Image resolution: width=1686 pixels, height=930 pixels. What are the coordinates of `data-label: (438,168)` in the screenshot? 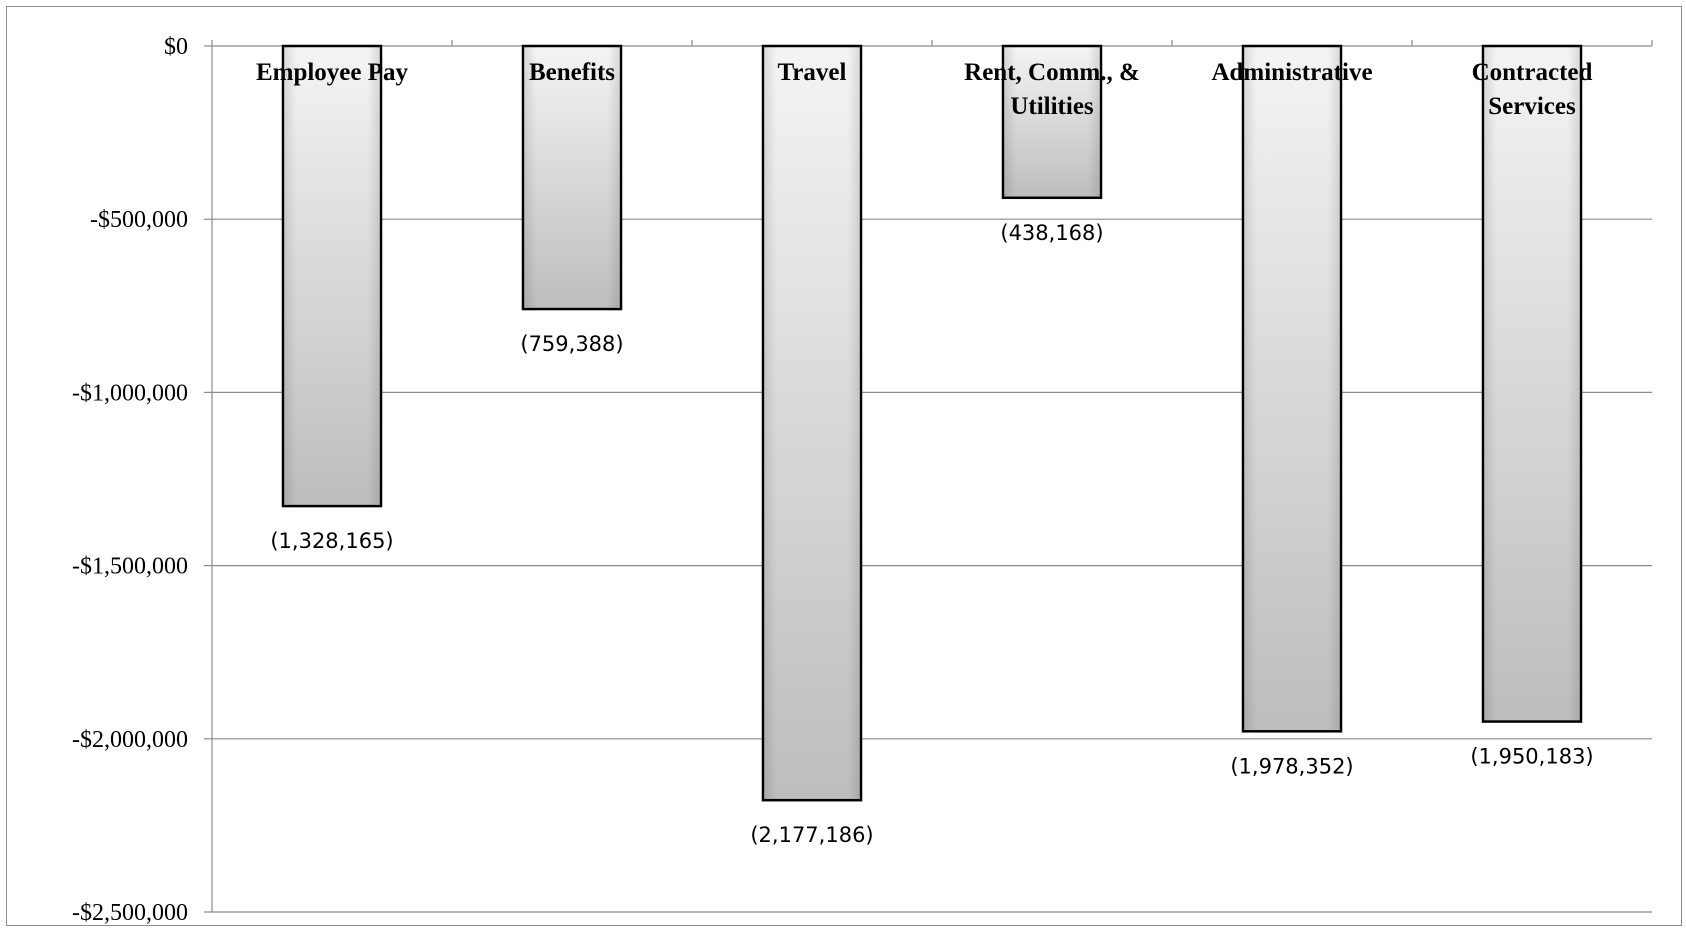 It's located at (1051, 233).